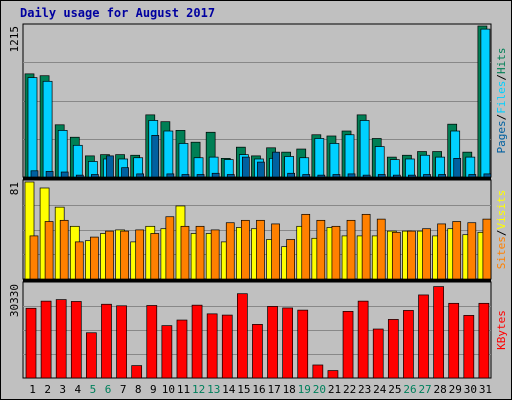 The width and height of the screenshot is (512, 400). I want to click on x-tick-label-20: 20, so click(319, 389).